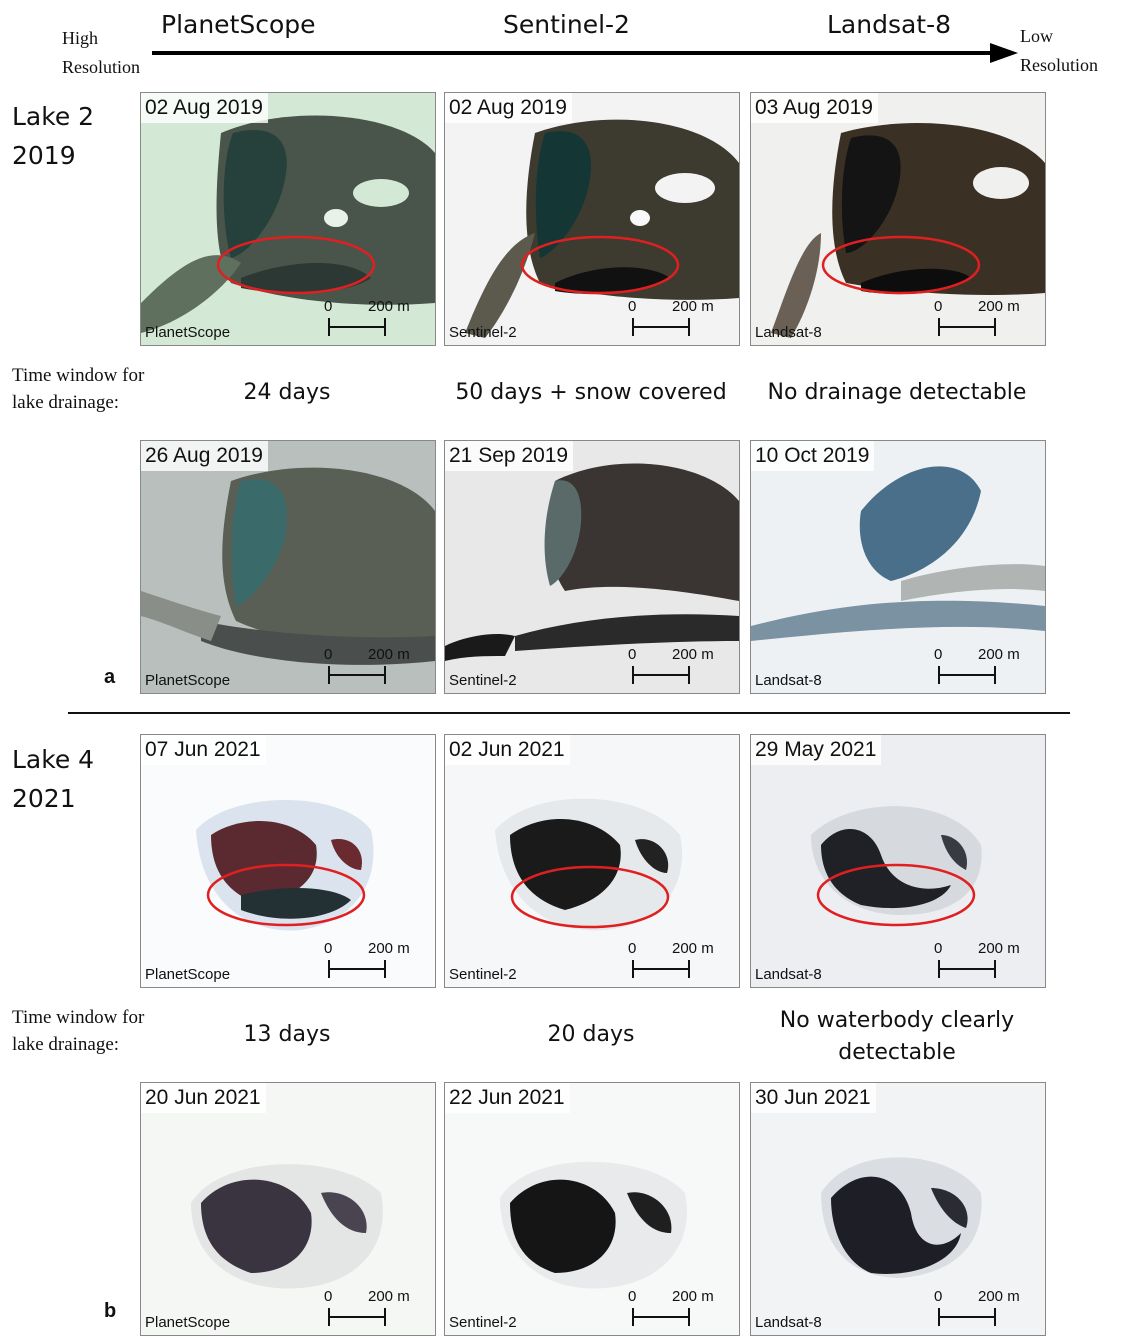 This screenshot has height=1336, width=1142. I want to click on lake-name: Lake 2, so click(53, 116).